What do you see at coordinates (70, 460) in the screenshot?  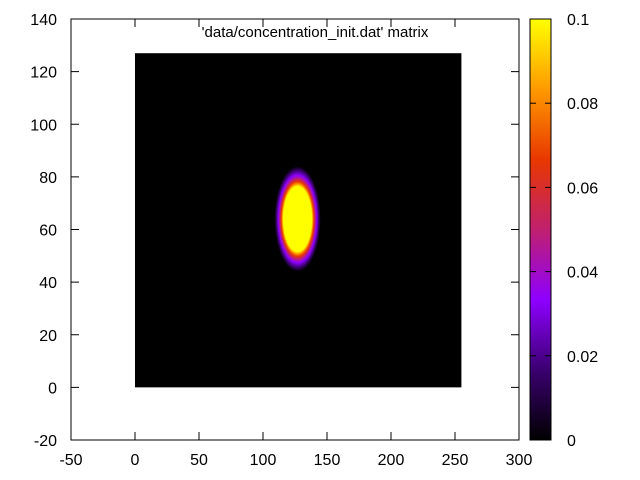 I see `x-tick-label: -50` at bounding box center [70, 460].